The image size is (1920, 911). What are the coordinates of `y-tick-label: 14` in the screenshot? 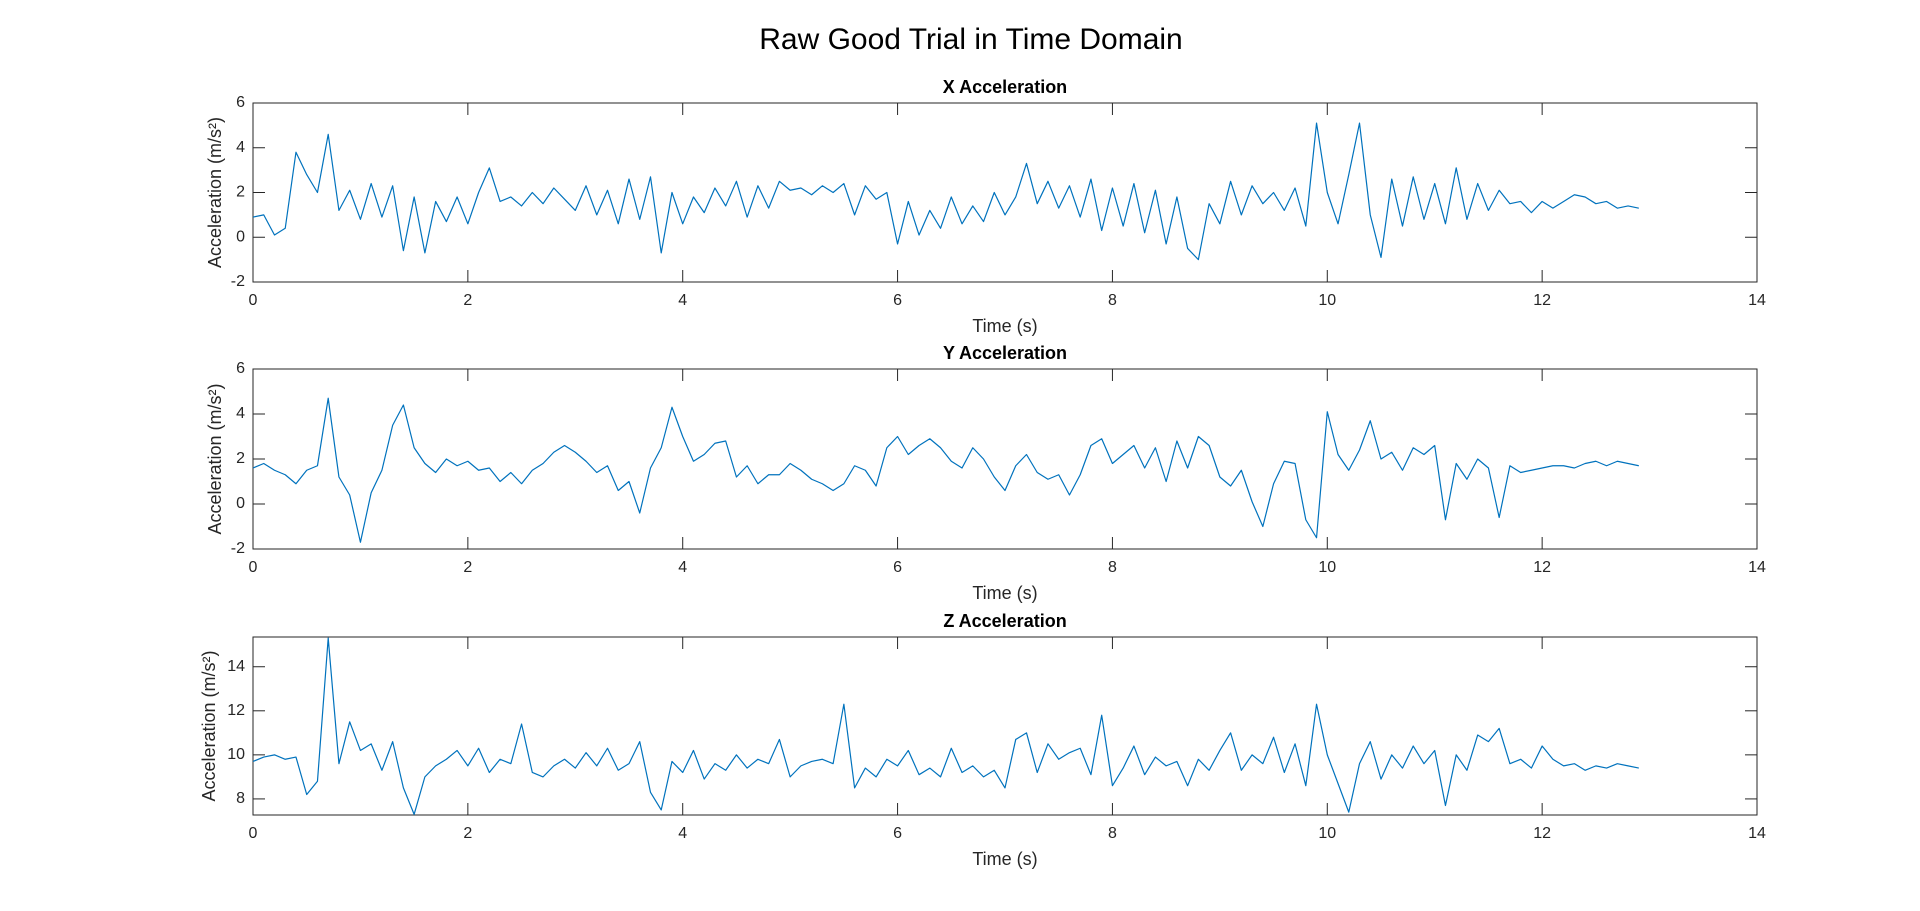 It's located at (236, 666).